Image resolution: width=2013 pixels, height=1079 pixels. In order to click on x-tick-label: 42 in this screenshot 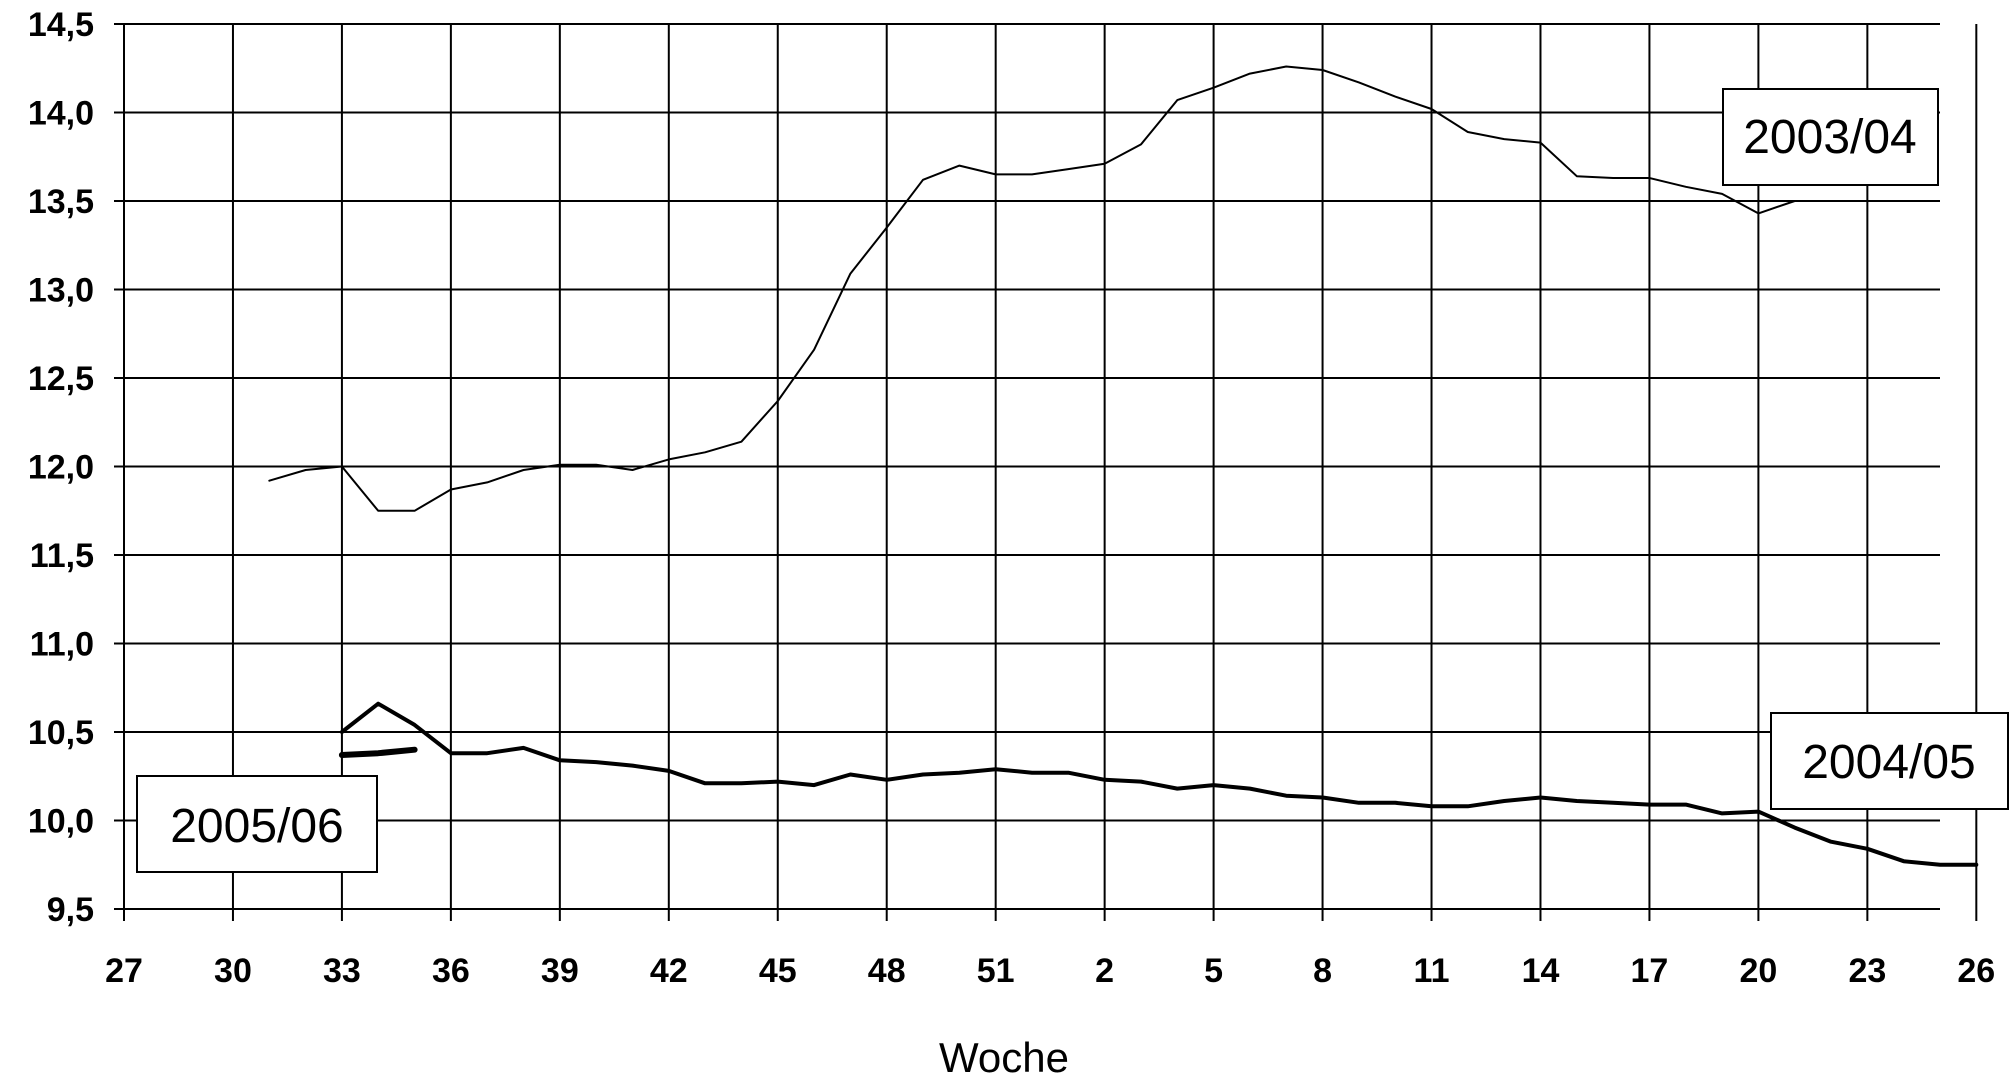, I will do `click(669, 971)`.